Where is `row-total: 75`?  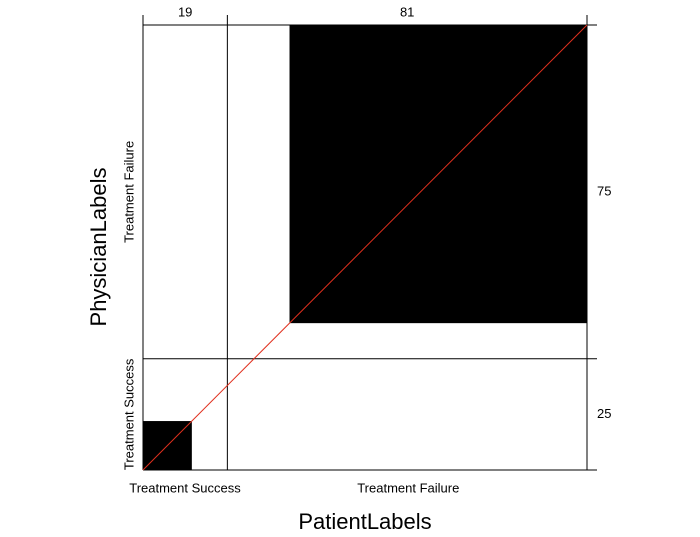
row-total: 75 is located at coordinates (604, 190).